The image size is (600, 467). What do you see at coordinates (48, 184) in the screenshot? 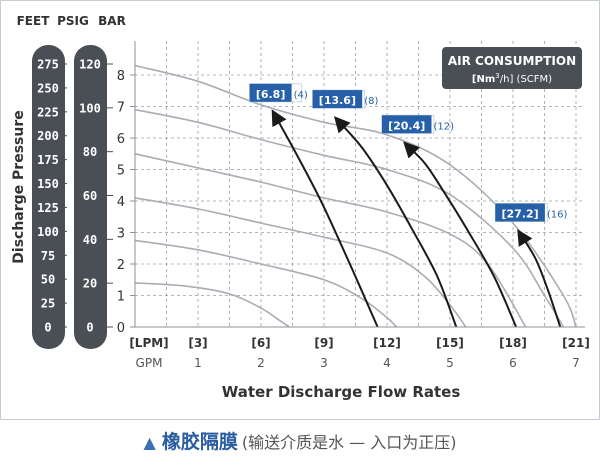
I see `feet-tick-label: 150` at bounding box center [48, 184].